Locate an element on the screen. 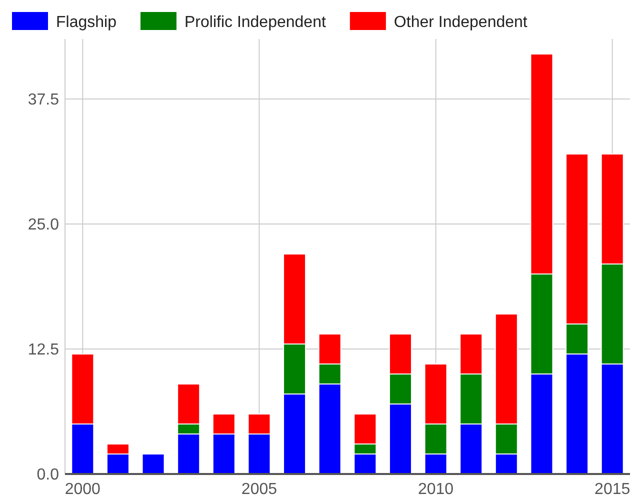 This screenshot has height=502, width=638. legend-label: Other Independent is located at coordinates (461, 22).